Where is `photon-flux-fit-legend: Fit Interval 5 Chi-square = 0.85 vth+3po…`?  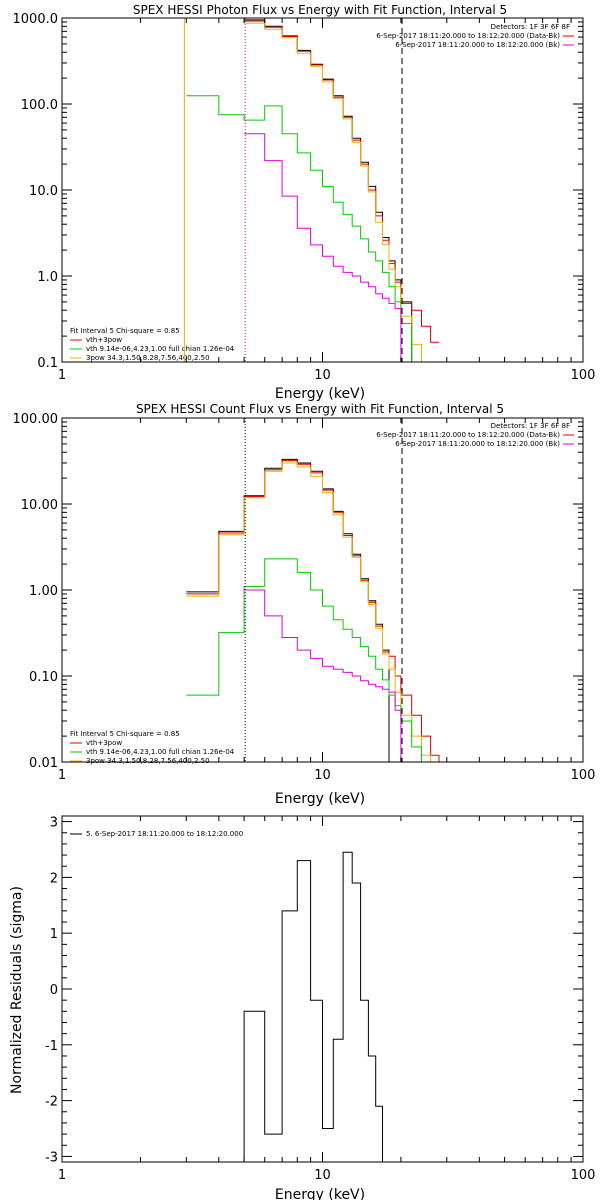 photon-flux-fit-legend: Fit Interval 5 Chi-square = 0.85 vth+3po… is located at coordinates (152, 344).